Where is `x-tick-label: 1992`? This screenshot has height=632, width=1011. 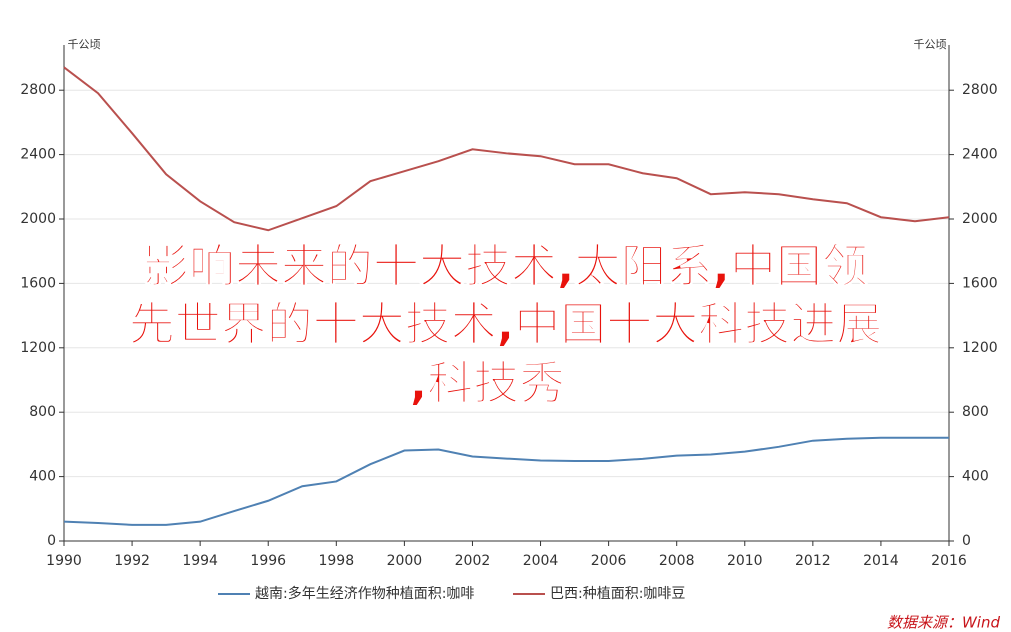 x-tick-label: 1992 is located at coordinates (132, 561).